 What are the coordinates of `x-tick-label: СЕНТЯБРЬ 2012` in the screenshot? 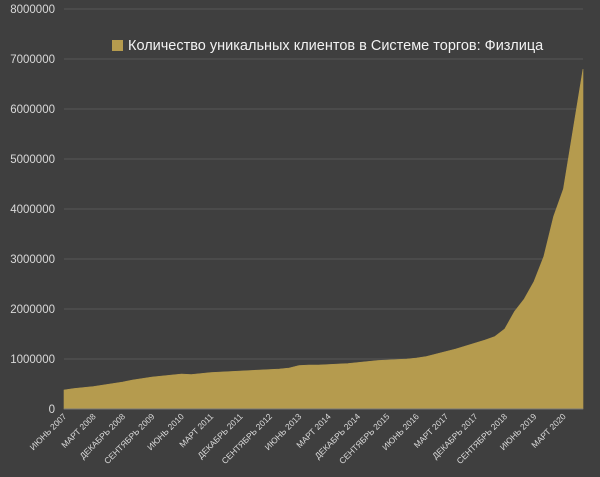 It's located at (246, 438).